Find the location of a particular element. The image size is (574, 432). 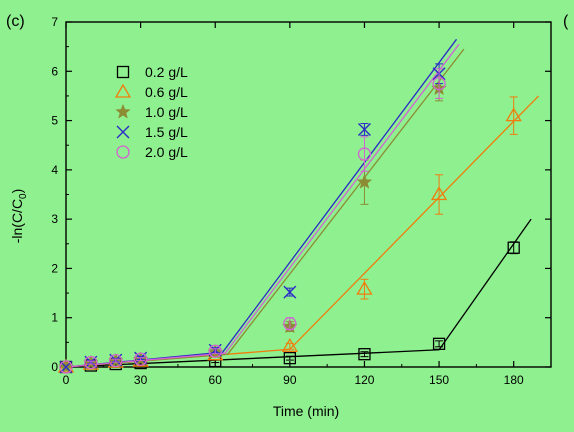

y-tick-label: 6 is located at coordinates (54, 71).